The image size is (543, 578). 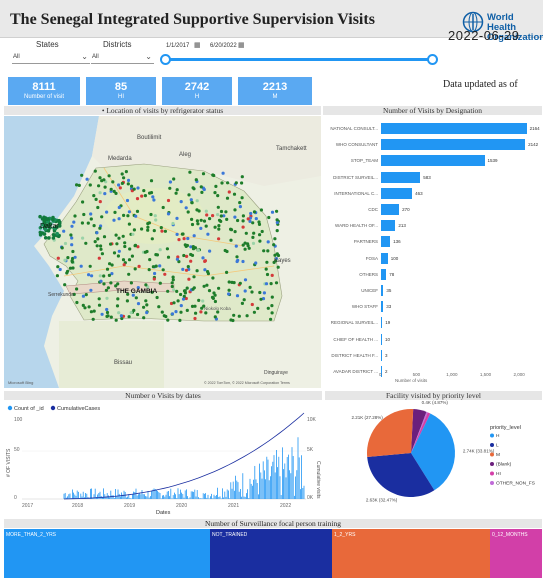 I want to click on tile-not-trained: NOT_TRAINED, so click(x=271, y=553).